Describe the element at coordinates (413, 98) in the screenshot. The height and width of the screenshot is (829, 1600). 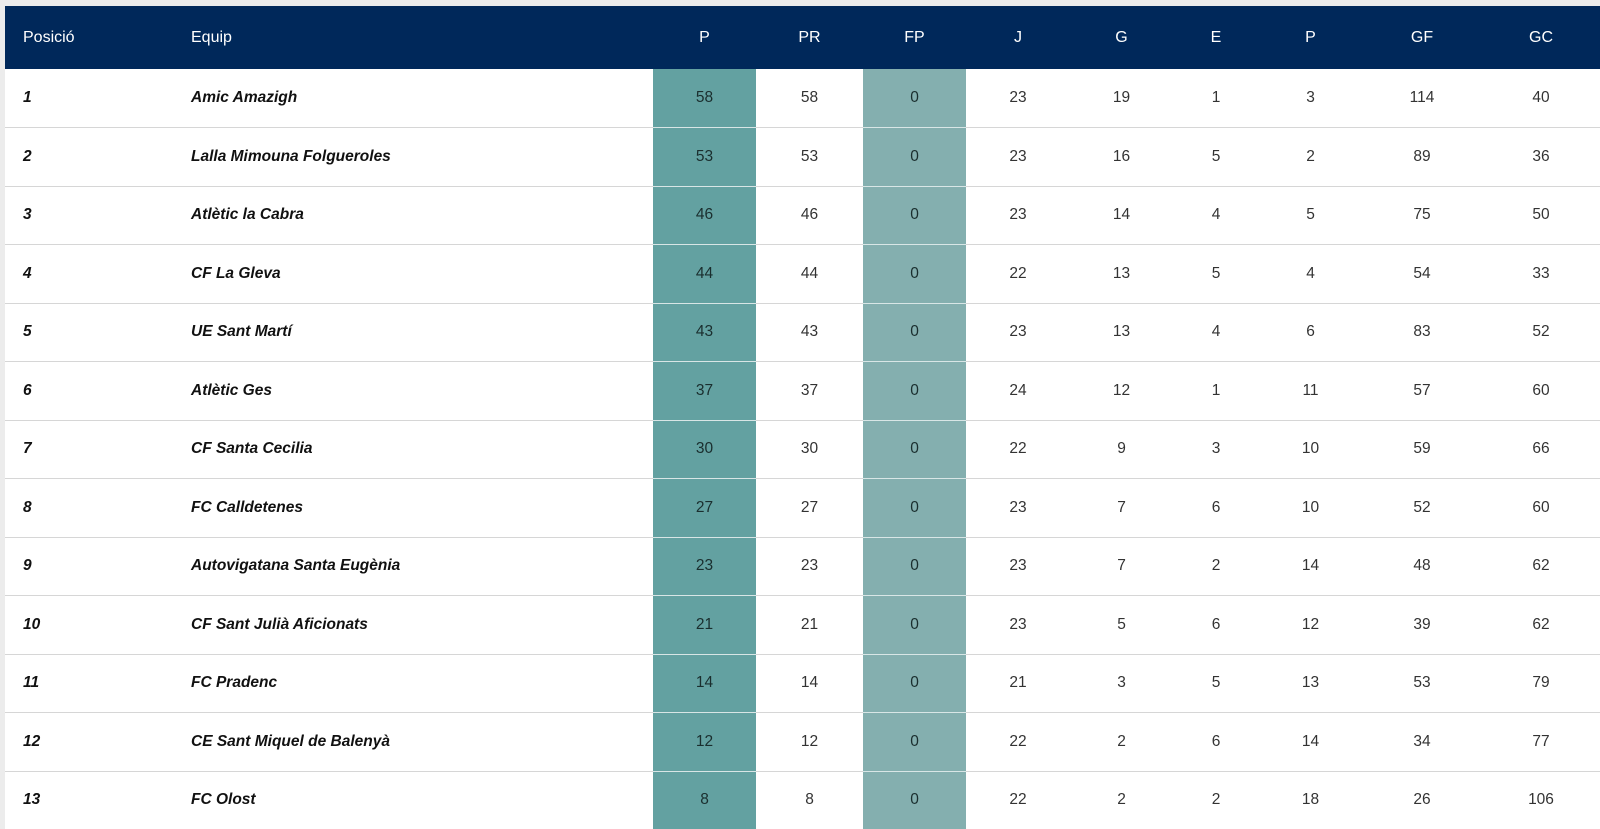
I see `cell-team: Amic Amazigh` at that location.